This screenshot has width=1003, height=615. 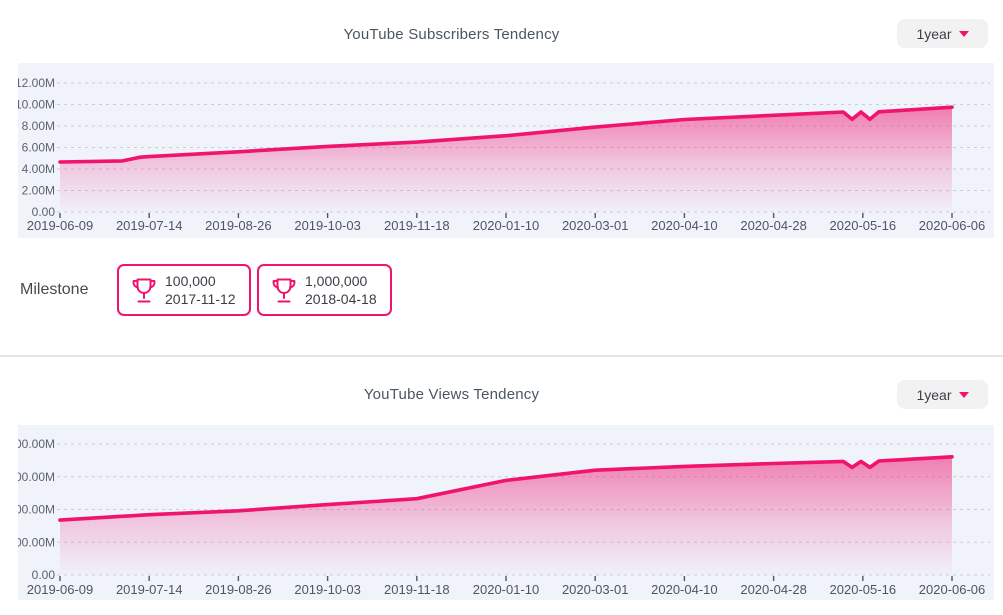 I want to click on svg-text: 8.00M, so click(x=38, y=126).